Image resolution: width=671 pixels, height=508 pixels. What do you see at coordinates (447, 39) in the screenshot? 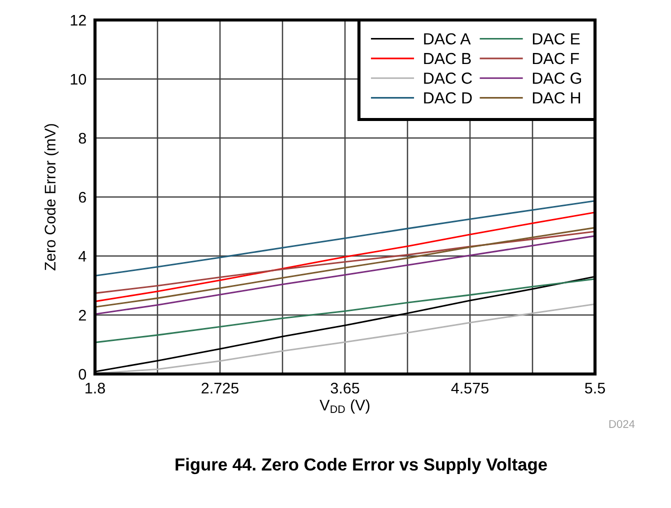
I see `legend-label: DAC A` at bounding box center [447, 39].